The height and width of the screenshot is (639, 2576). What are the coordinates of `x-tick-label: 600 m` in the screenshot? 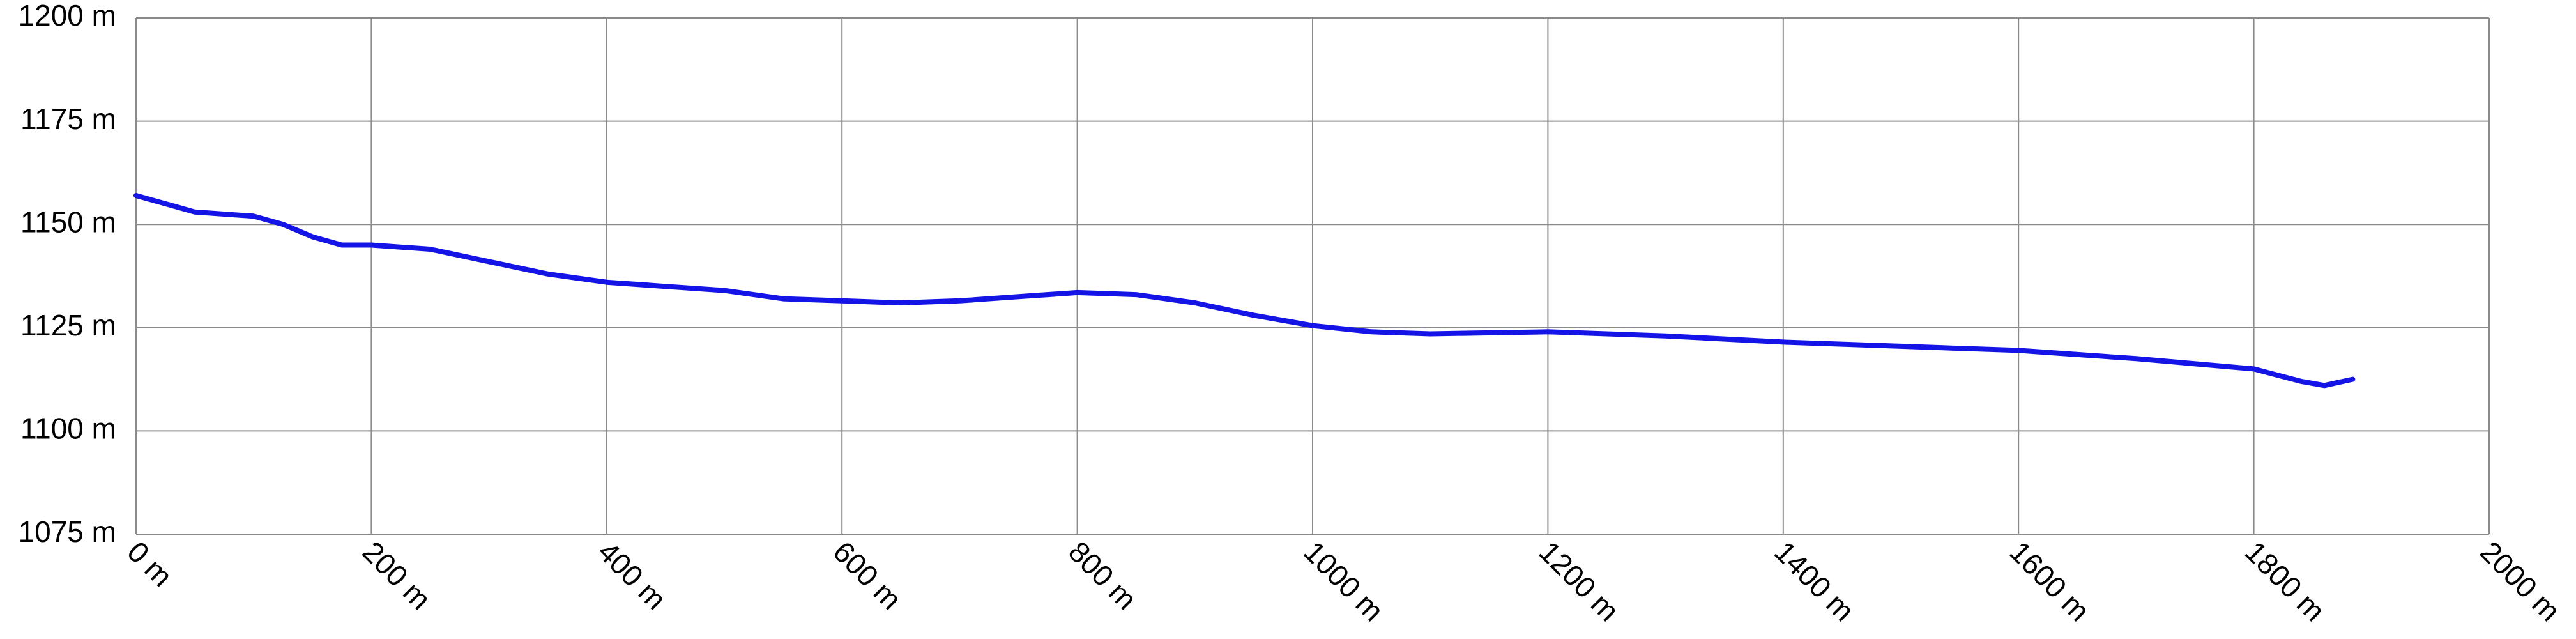 It's located at (867, 575).